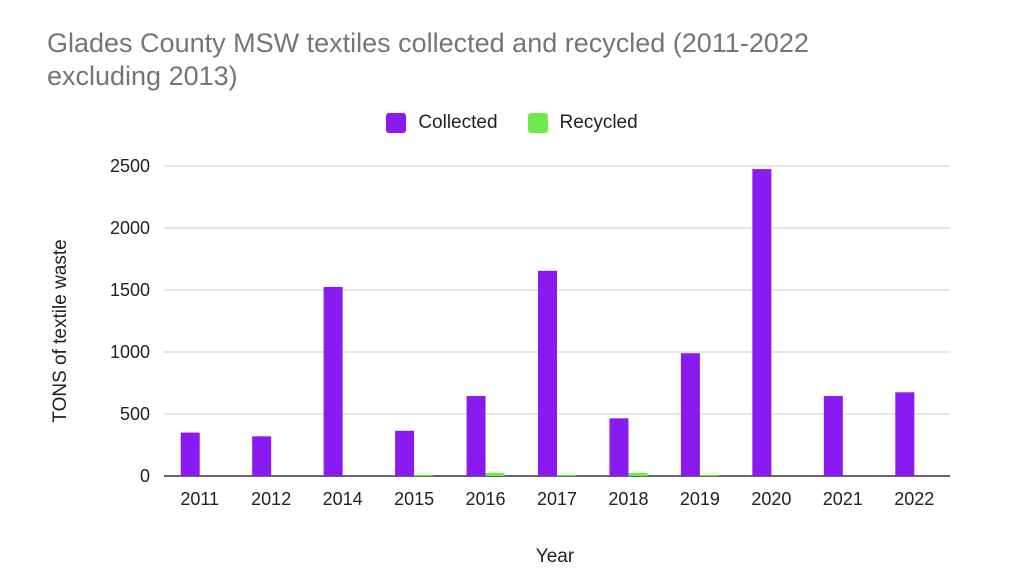  What do you see at coordinates (60, 330) in the screenshot?
I see `y-axis-title: TONS of textile waste` at bounding box center [60, 330].